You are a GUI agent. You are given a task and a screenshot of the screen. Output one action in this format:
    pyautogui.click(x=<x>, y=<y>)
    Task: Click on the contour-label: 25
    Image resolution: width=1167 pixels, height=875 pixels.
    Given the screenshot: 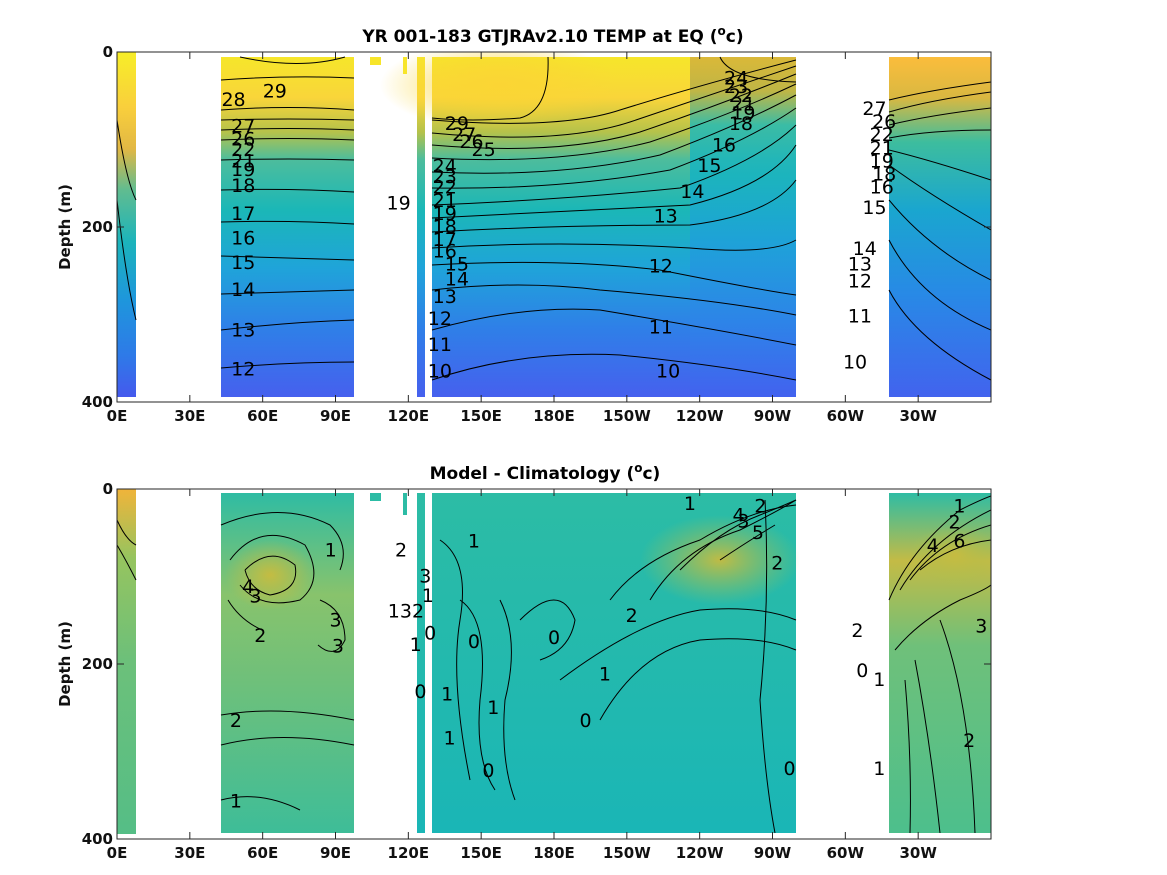 What is the action you would take?
    pyautogui.click(x=484, y=150)
    